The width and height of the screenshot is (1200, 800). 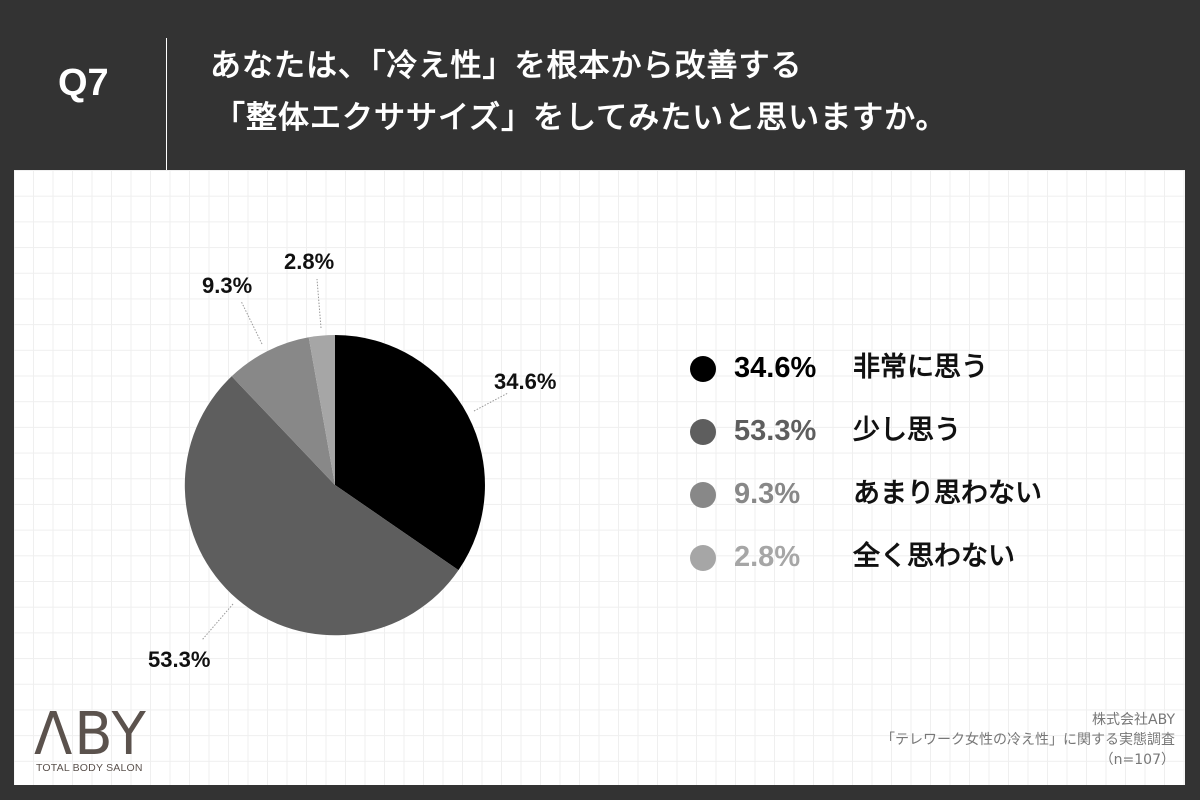 What do you see at coordinates (1137, 760) in the screenshot?
I see `source-sample-size: （n=107）` at bounding box center [1137, 760].